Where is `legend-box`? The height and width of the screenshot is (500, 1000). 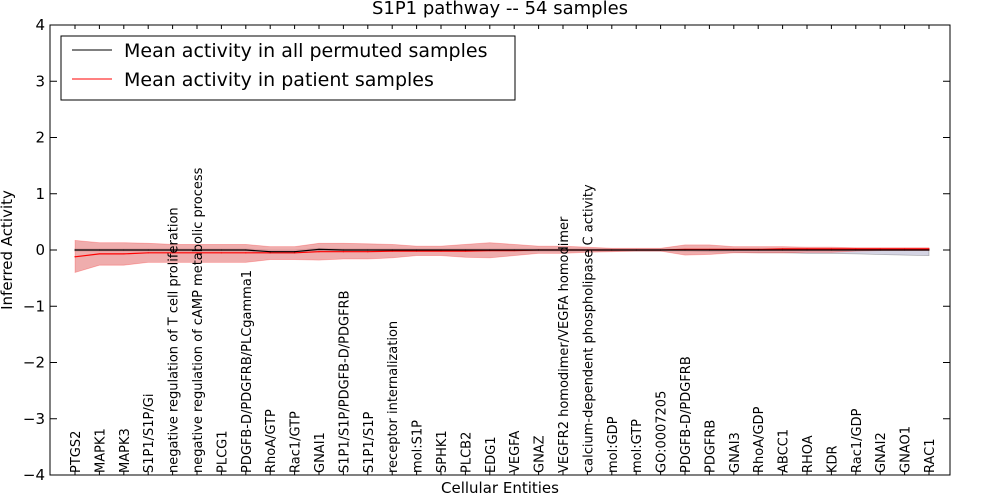
legend-box is located at coordinates (288, 68).